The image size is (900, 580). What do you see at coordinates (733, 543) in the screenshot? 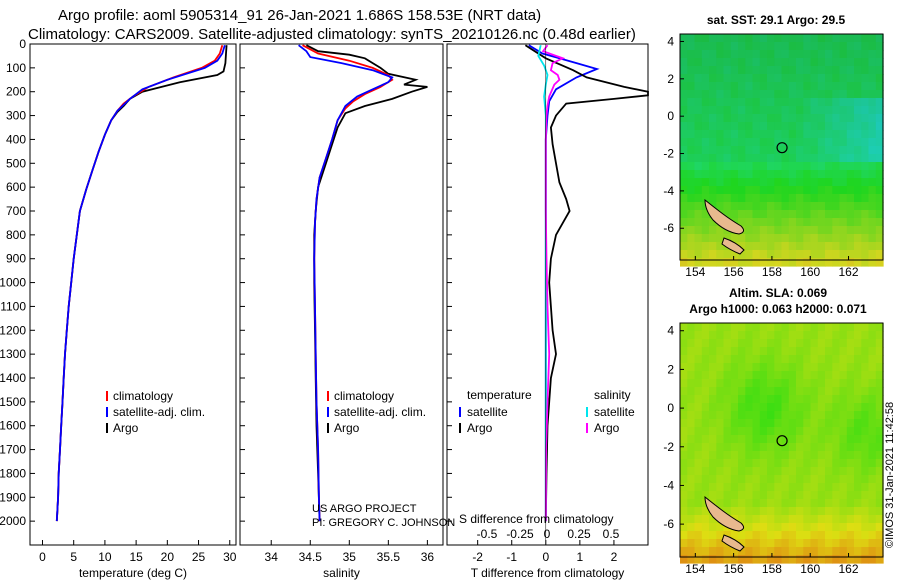
I see `island-shape` at bounding box center [733, 543].